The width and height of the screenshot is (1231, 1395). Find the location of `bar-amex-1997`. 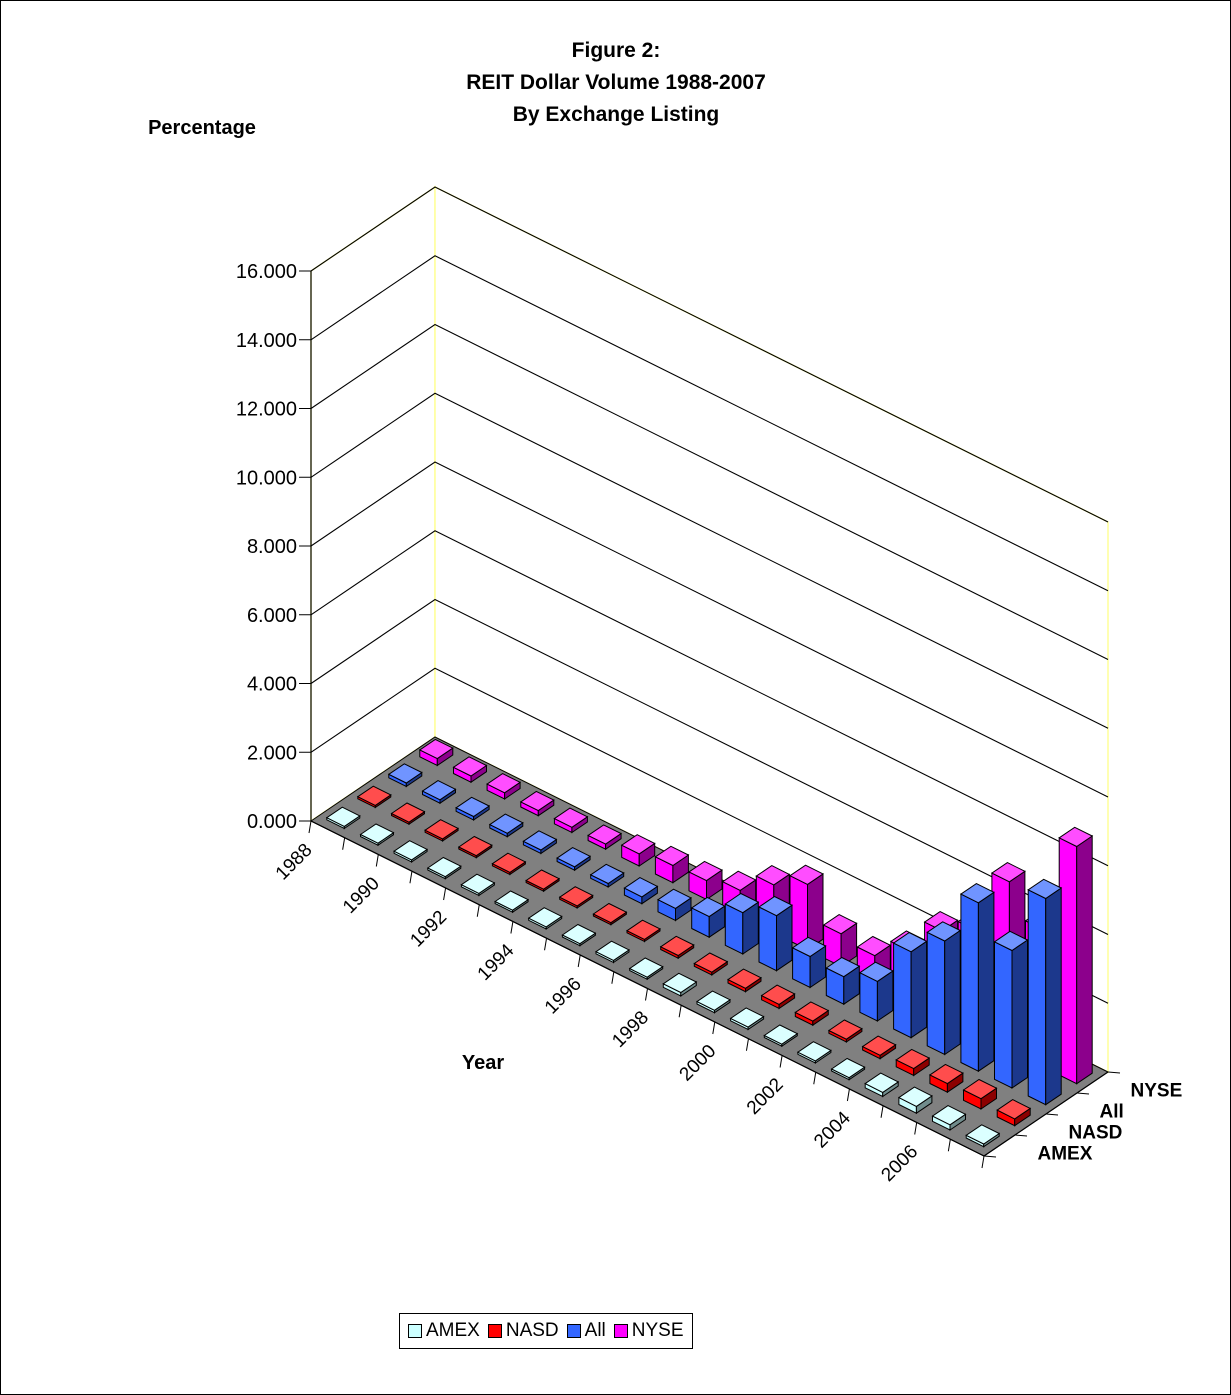

bar-amex-1997 is located at coordinates (646, 969).